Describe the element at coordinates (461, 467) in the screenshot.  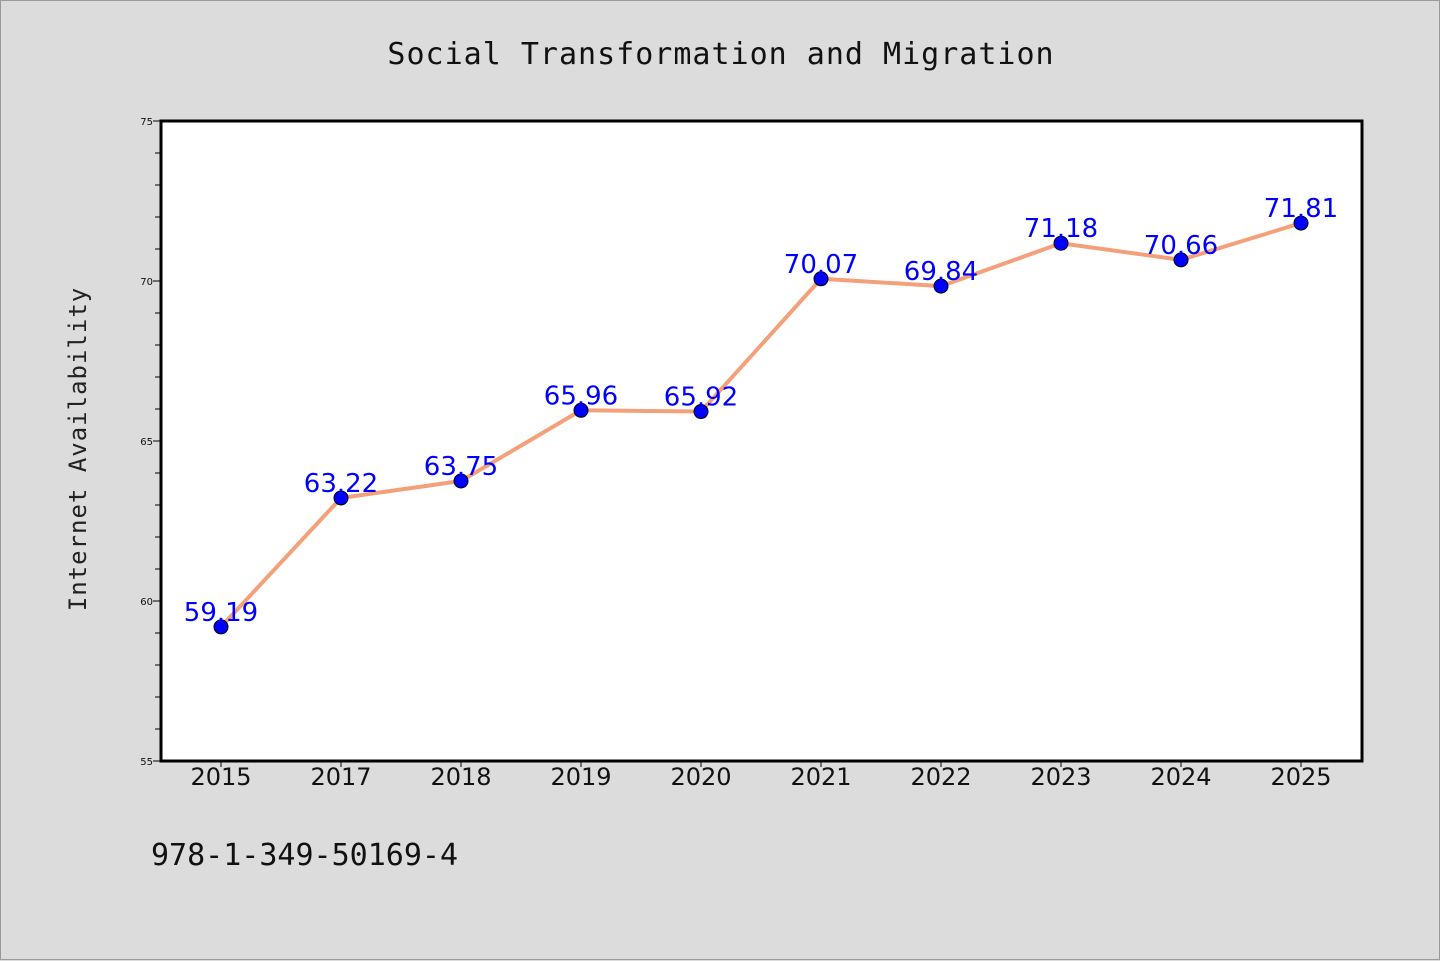
I see `data-label: 63.75` at that location.